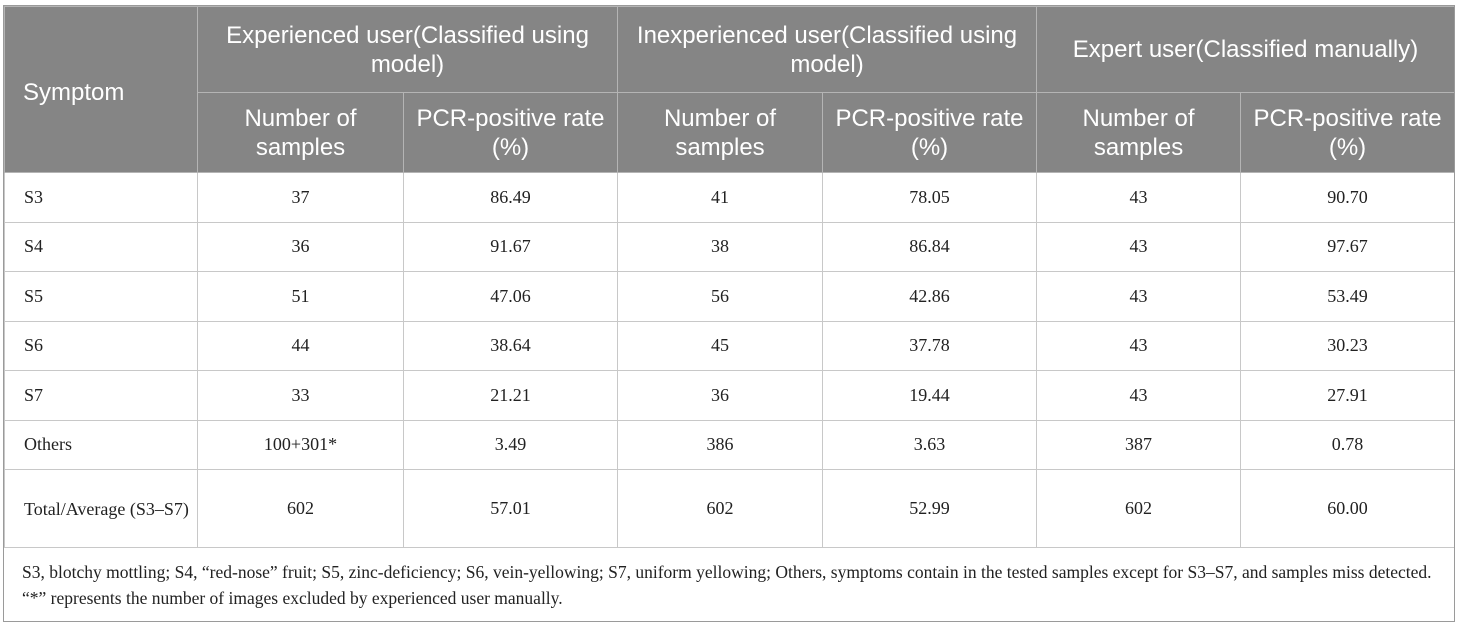 The width and height of the screenshot is (1460, 627). What do you see at coordinates (510, 246) in the screenshot?
I see `table-cell: 91.67` at bounding box center [510, 246].